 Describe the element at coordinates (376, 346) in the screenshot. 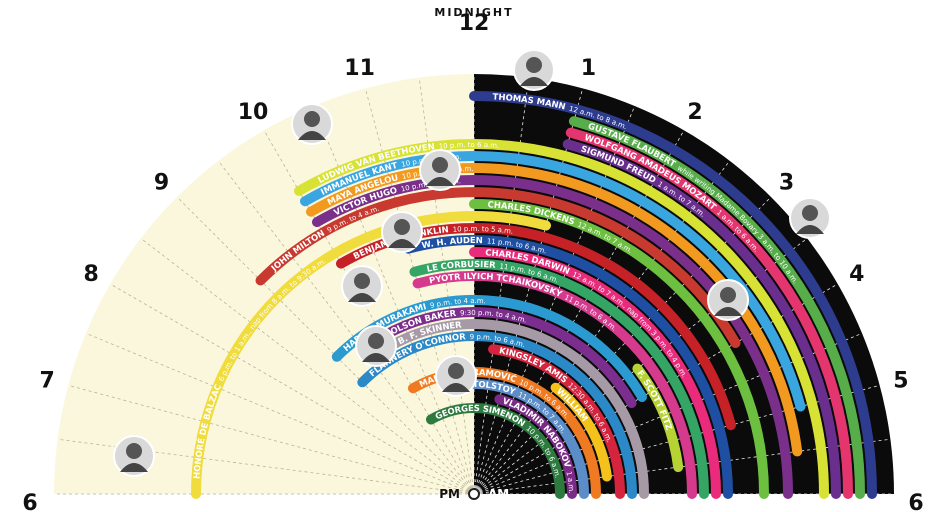

I see `flannery-oconnor-portrait-icon` at that location.